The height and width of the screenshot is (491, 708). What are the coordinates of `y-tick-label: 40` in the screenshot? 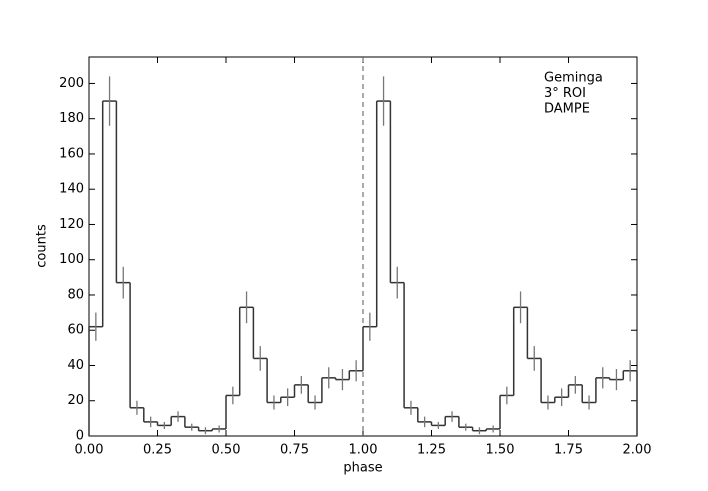 It's located at (75, 365).